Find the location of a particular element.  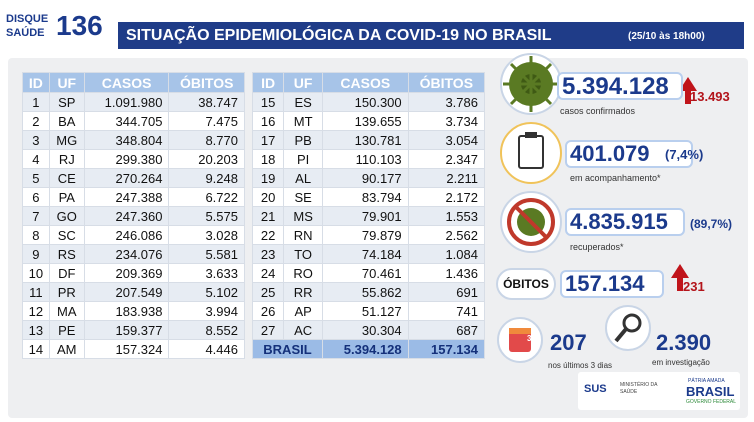

row: 12 MA 183.938 3.994 is located at coordinates (133, 311).